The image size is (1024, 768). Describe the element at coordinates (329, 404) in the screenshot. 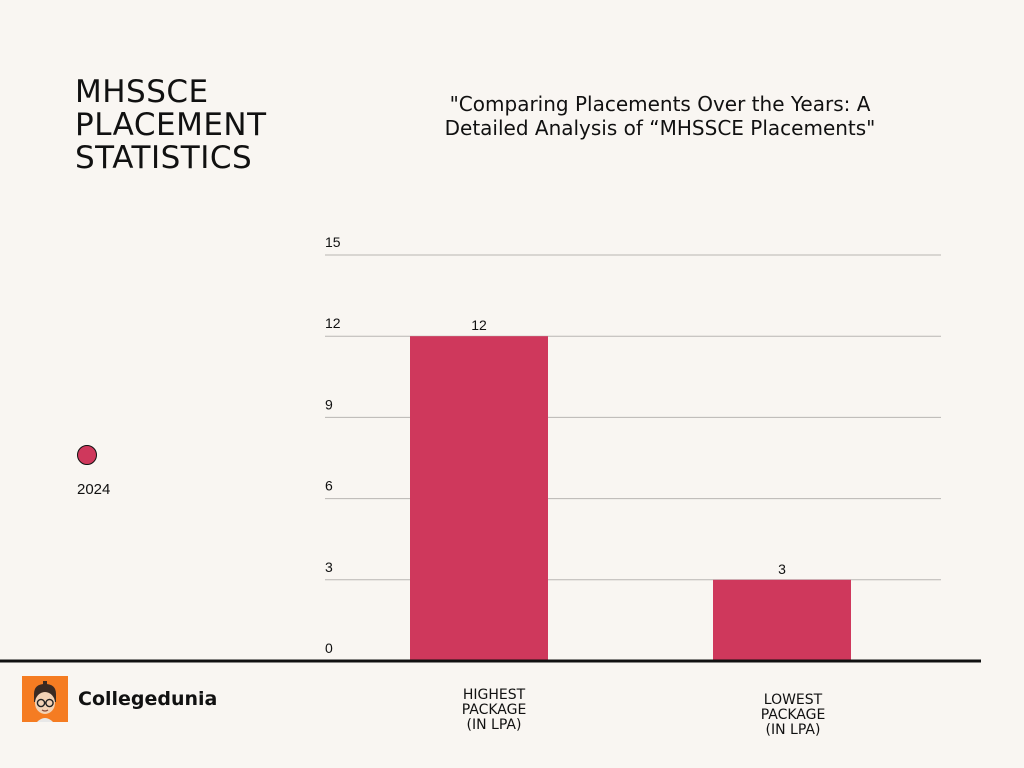

I see `y-tick-label: 9` at that location.